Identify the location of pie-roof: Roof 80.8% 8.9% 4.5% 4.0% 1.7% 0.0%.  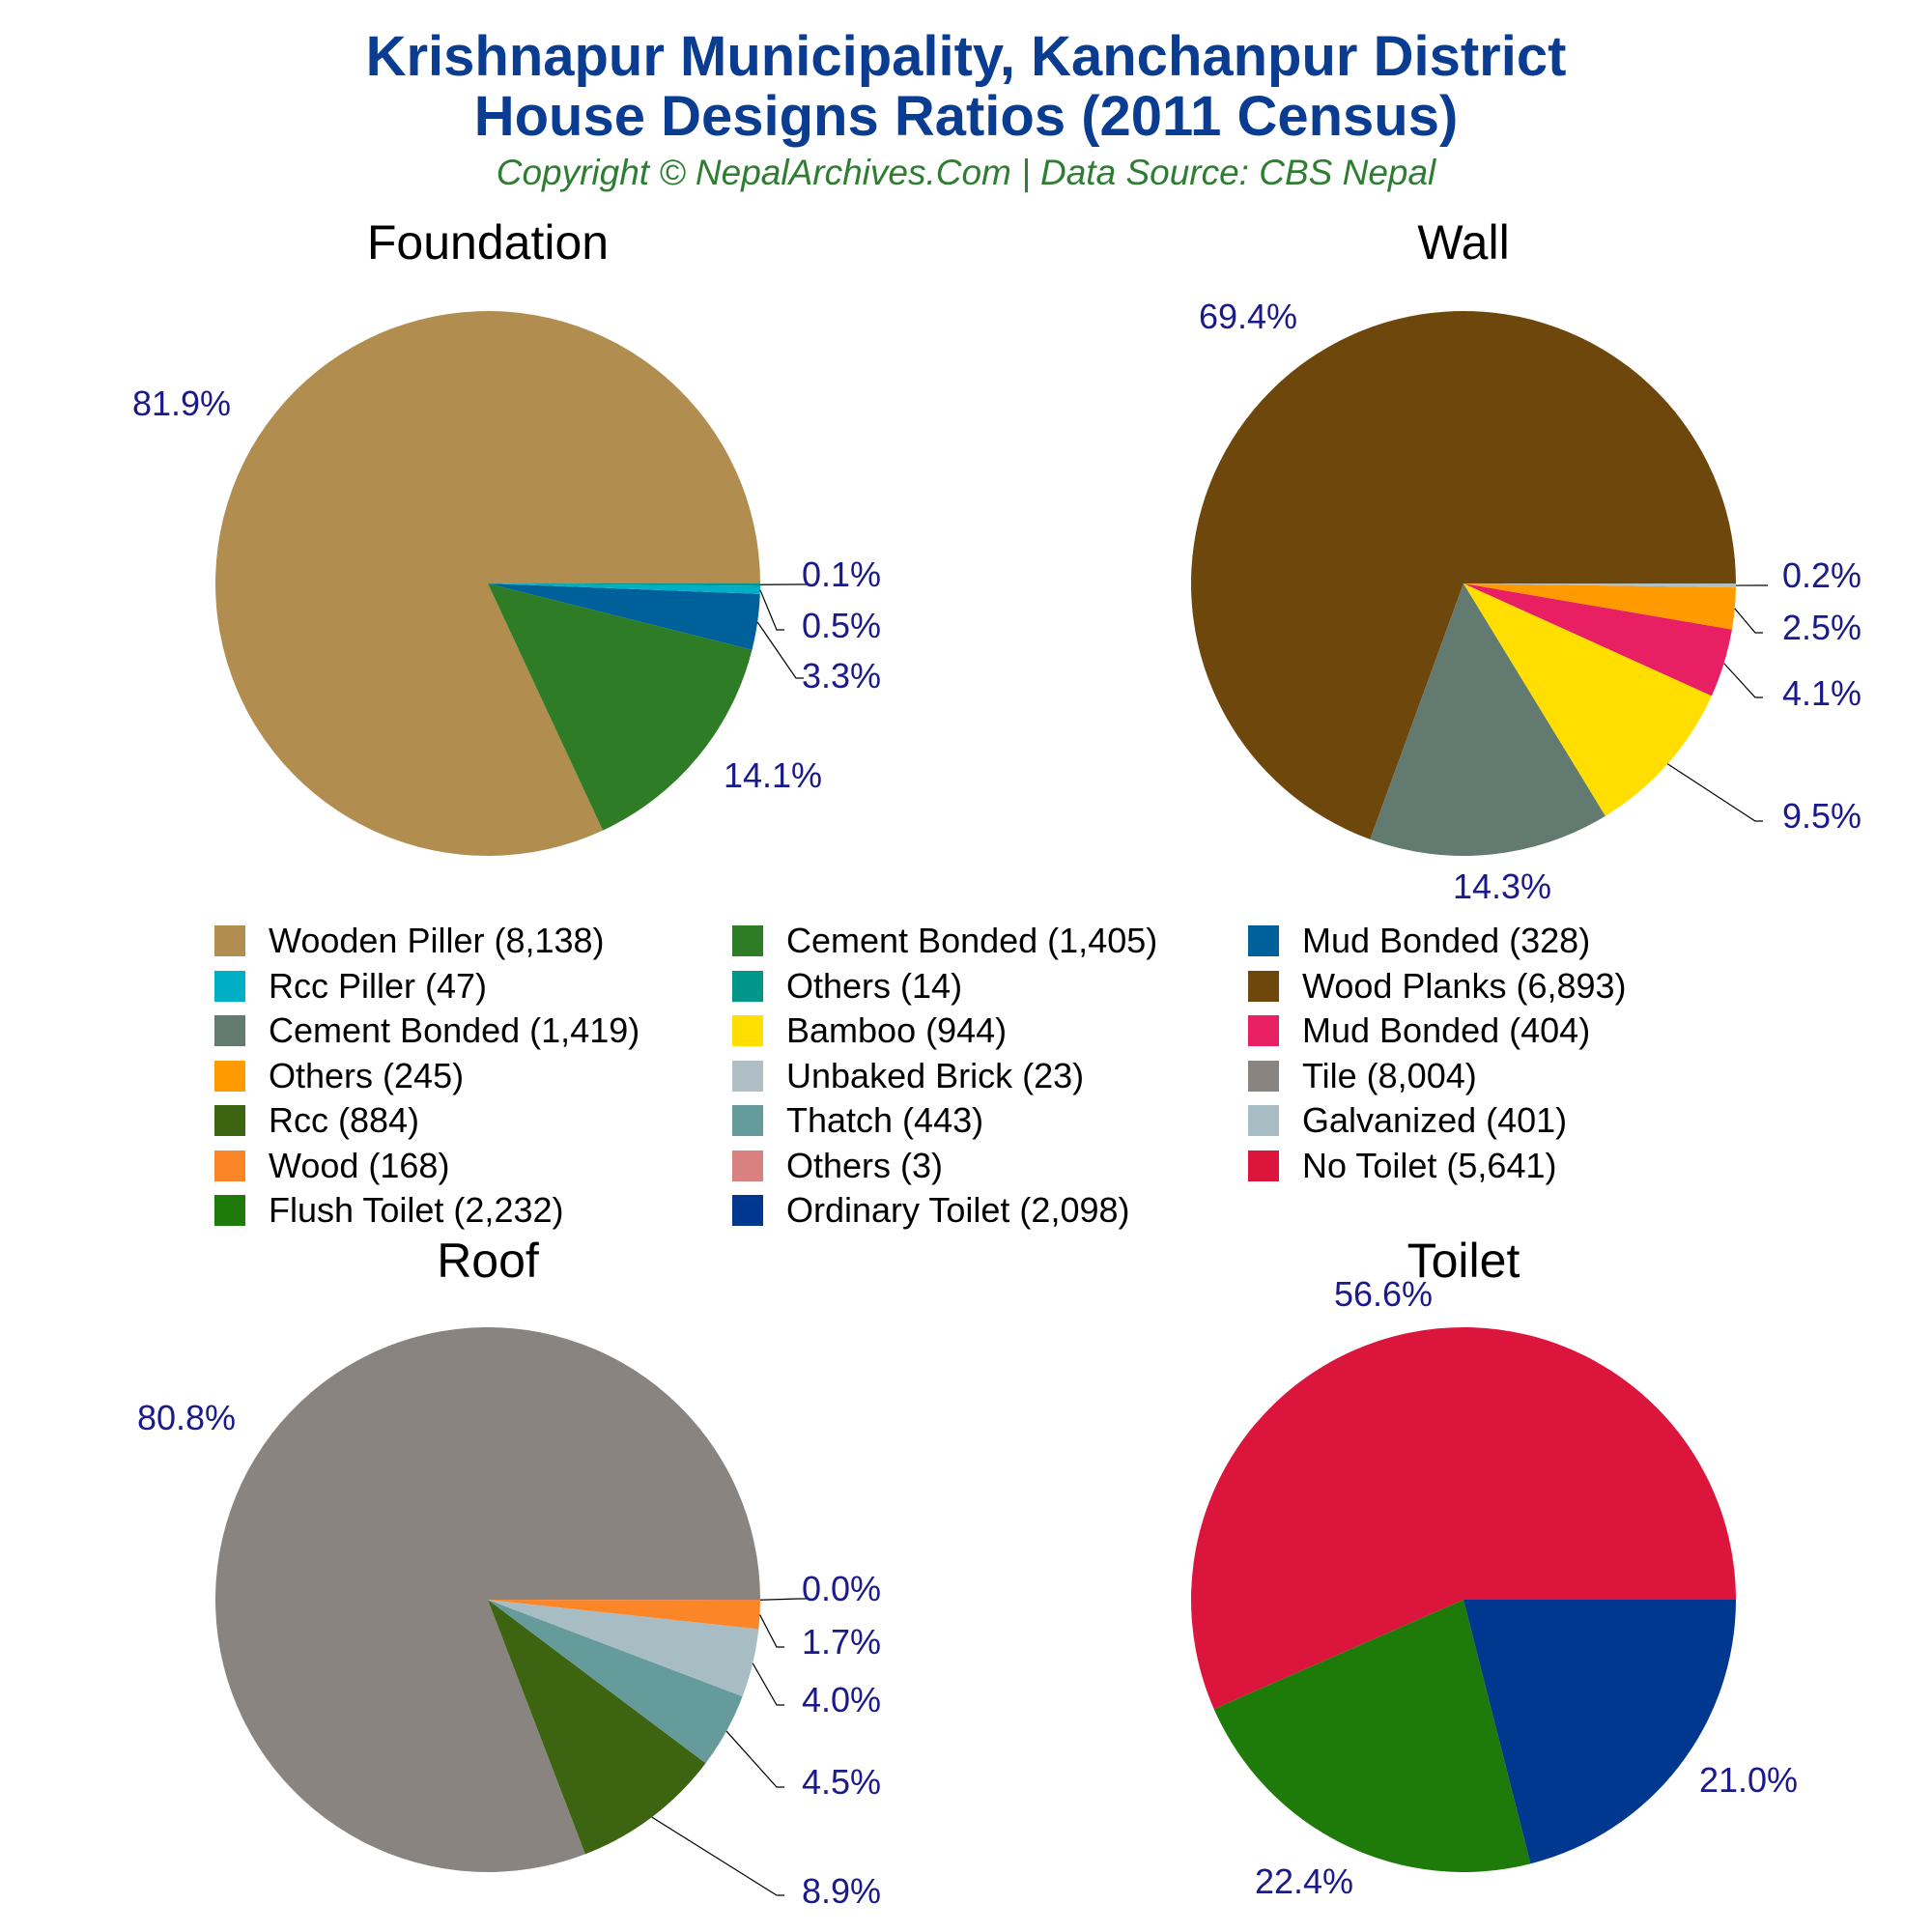
(509, 1572).